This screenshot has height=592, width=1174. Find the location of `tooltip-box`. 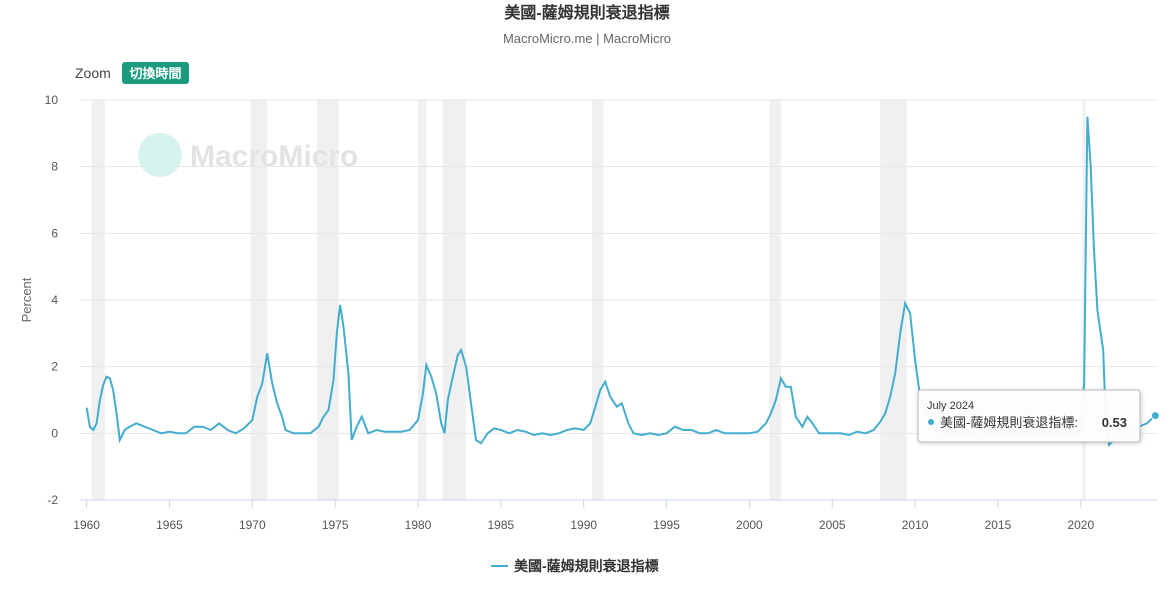

tooltip-box is located at coordinates (1029, 416).